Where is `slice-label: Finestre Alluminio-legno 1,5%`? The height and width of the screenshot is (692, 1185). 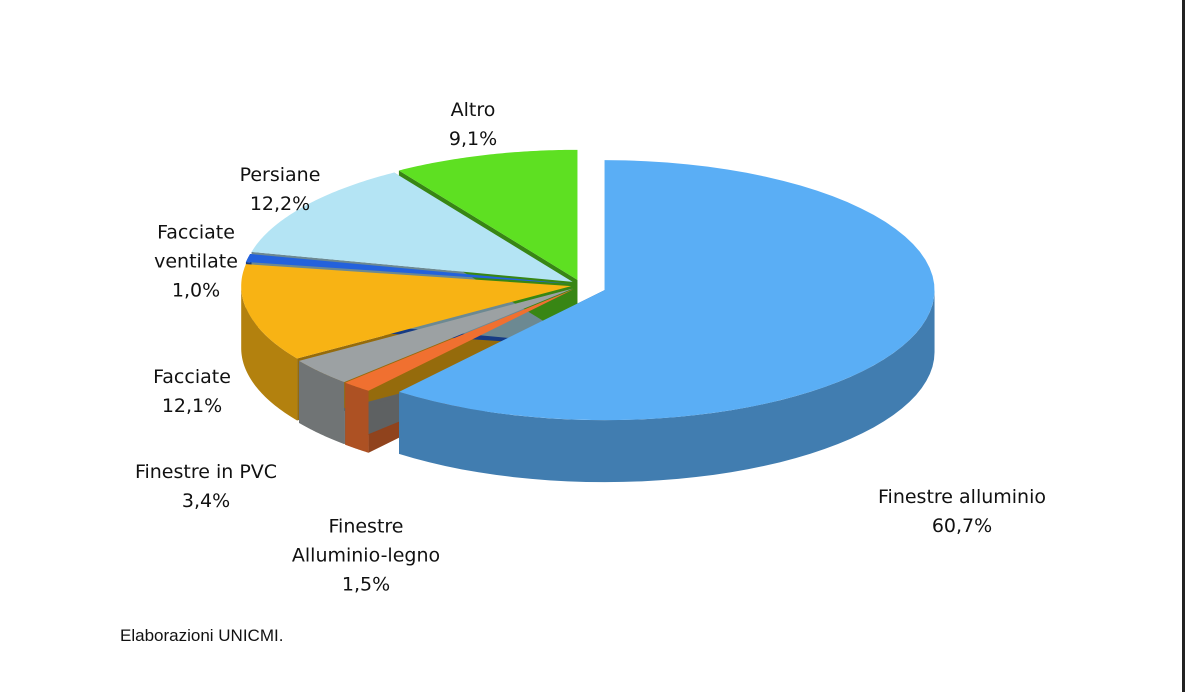
slice-label: Finestre Alluminio-legno 1,5% is located at coordinates (366, 556).